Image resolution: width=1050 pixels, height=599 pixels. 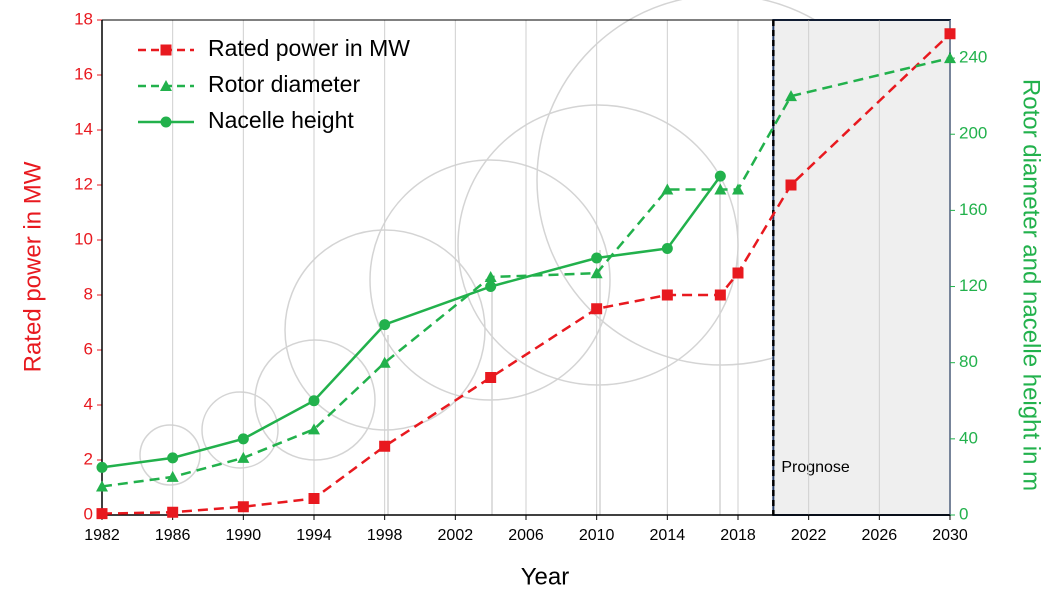 I want to click on x-tick-label: 1982, so click(x=102, y=535).